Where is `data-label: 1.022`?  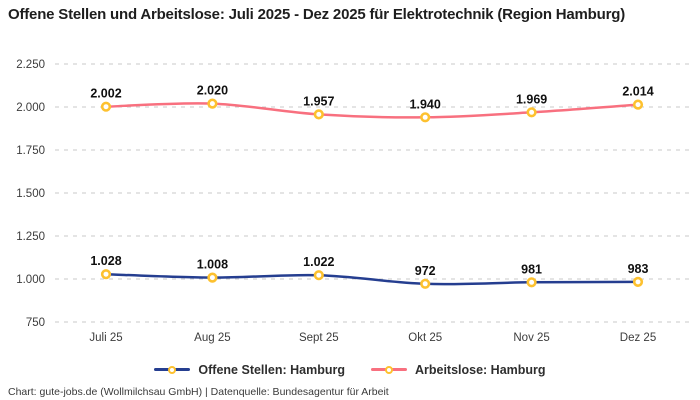 data-label: 1.022 is located at coordinates (318, 262).